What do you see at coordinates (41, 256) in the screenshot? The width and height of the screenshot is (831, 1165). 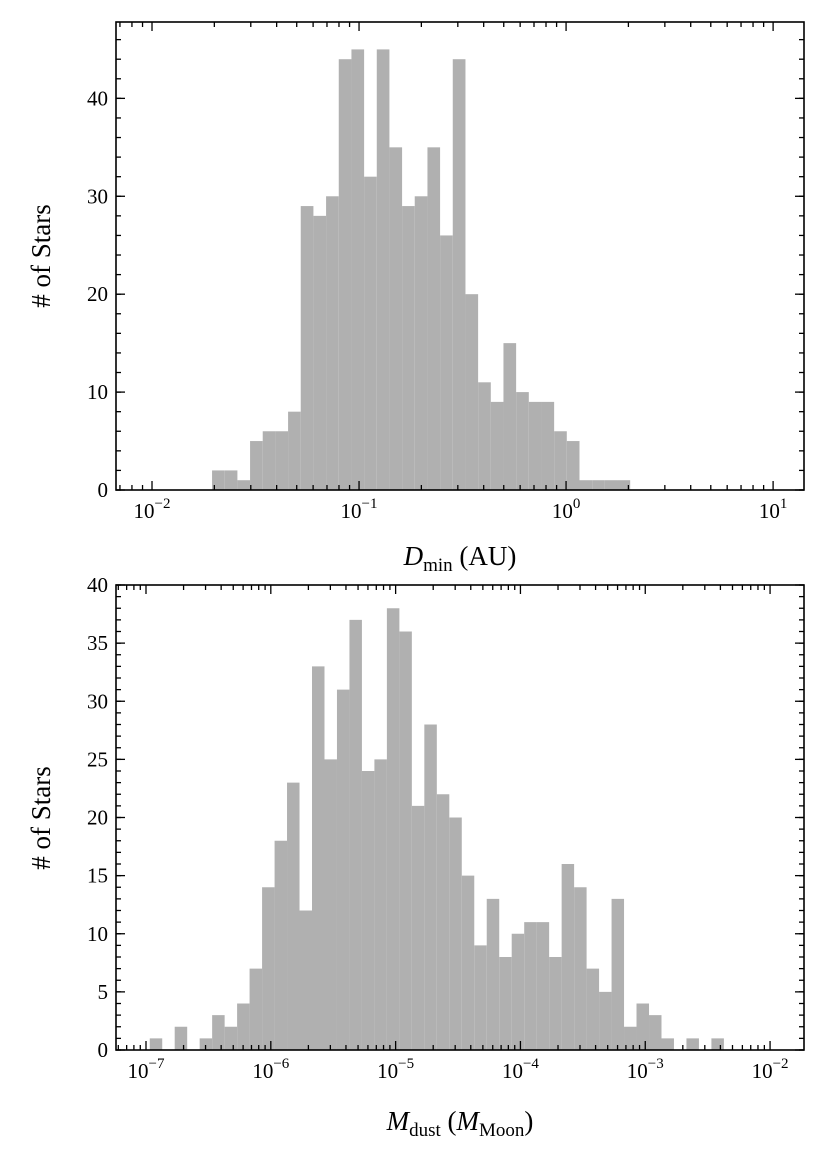 I see `y-axis-label: # of Stars` at bounding box center [41, 256].